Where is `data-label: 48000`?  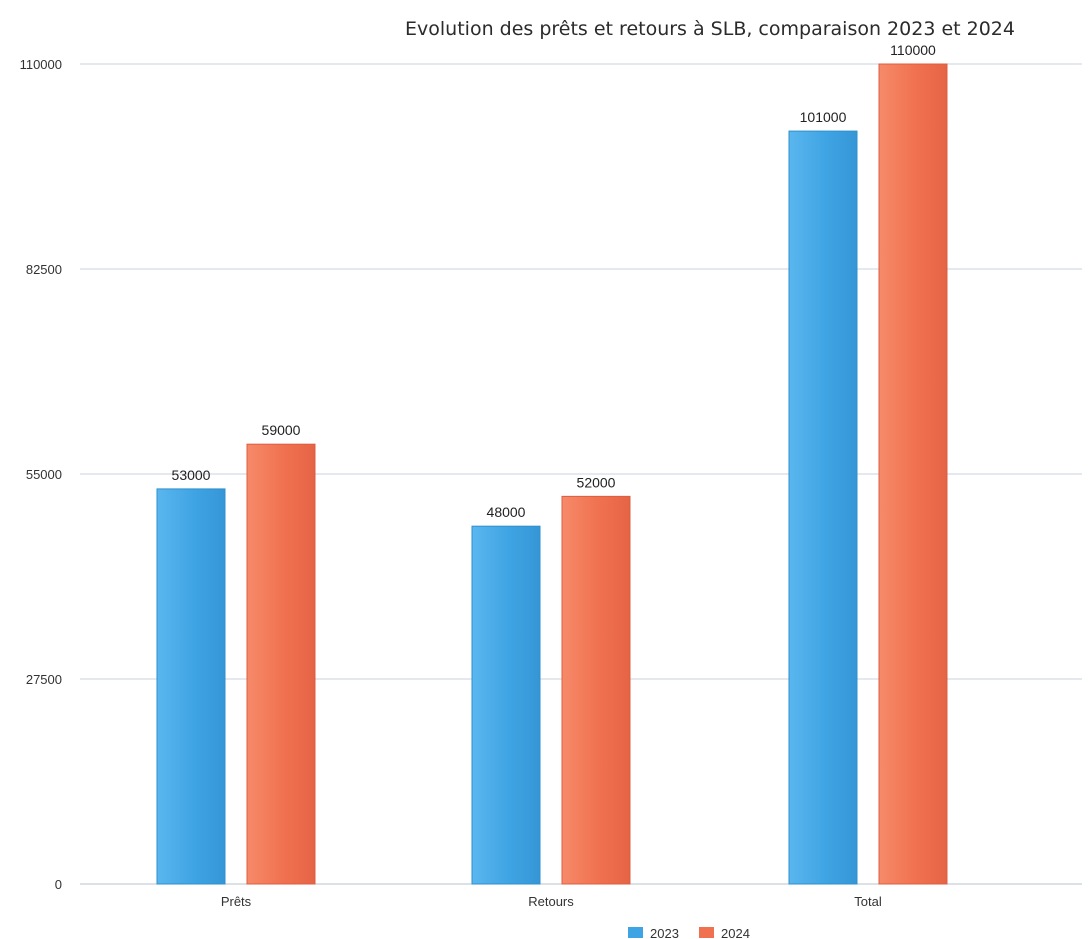
data-label: 48000 is located at coordinates (506, 512).